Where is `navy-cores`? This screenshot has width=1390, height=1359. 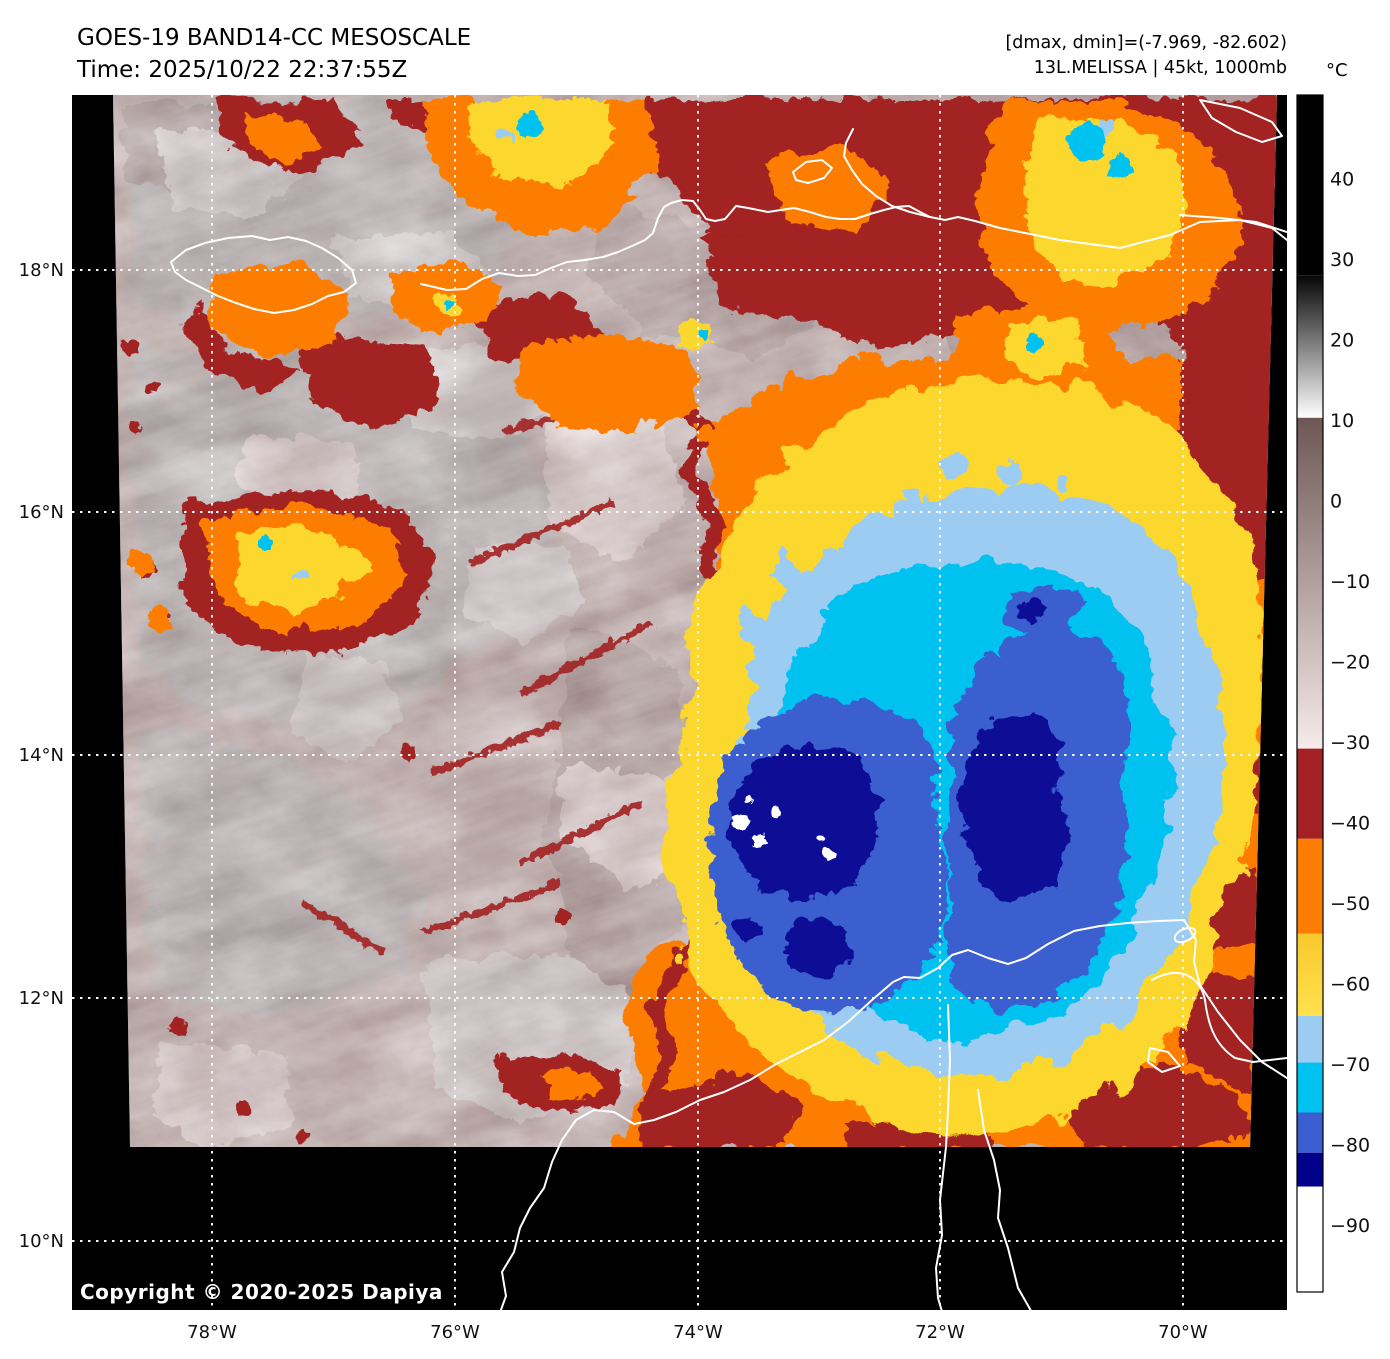 navy-cores is located at coordinates (894, 785).